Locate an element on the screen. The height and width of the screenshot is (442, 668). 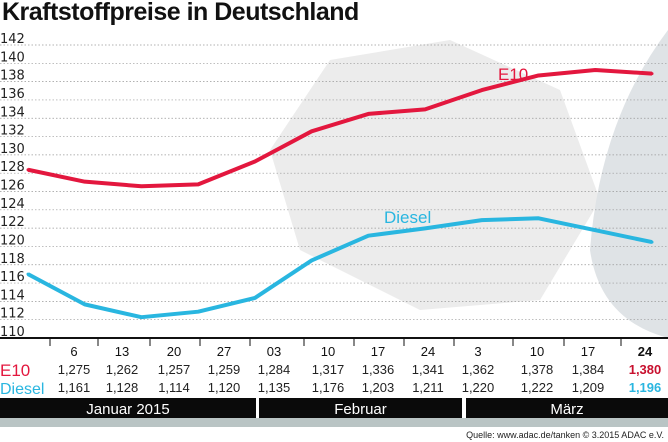
value-cell: 1,176 is located at coordinates (328, 387).